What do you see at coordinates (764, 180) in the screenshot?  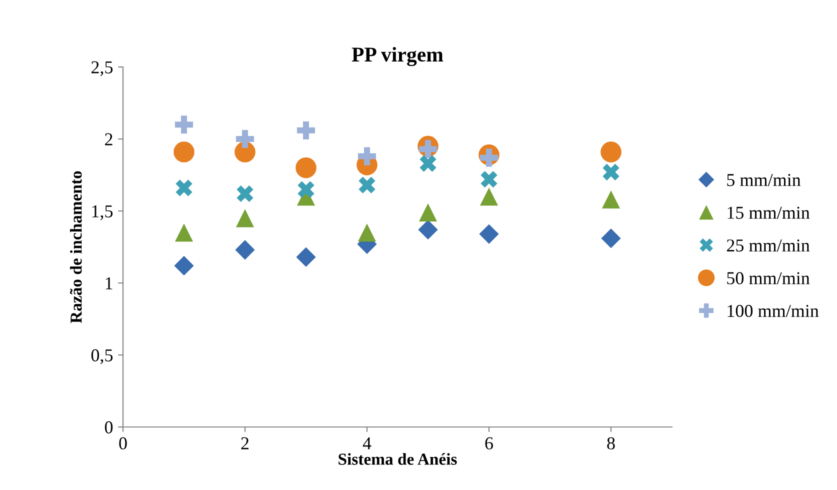 I see `legend-label: 5 mm/min` at bounding box center [764, 180].